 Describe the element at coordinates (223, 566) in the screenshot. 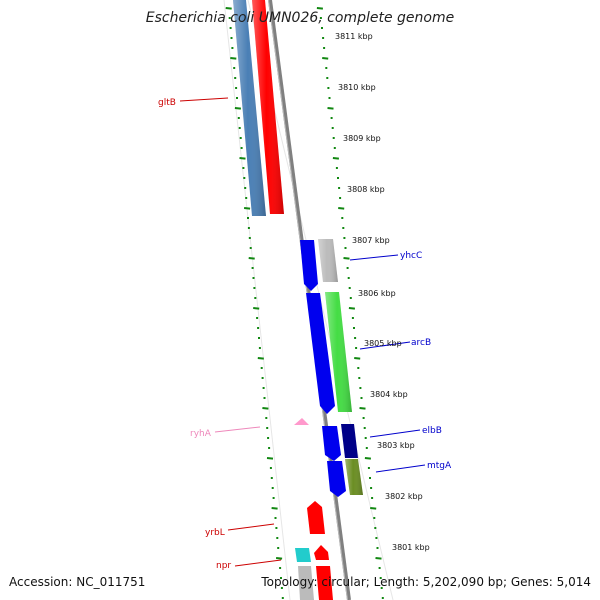

I see `gene-label-npr: npr` at that location.